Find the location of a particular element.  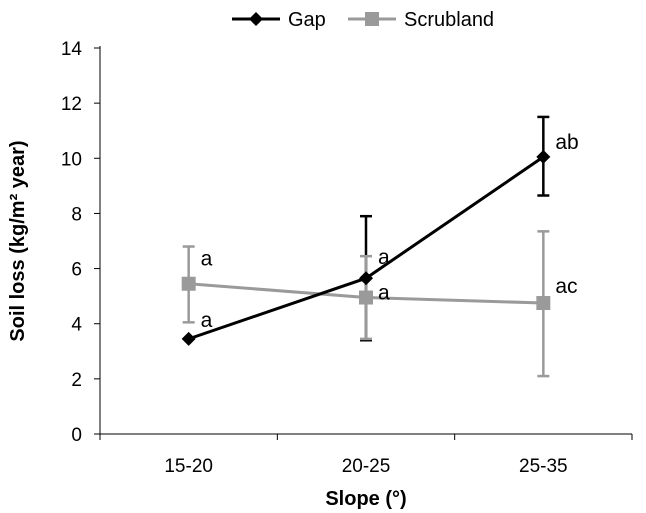

legend: Gap Scrubland is located at coordinates (363, 20).